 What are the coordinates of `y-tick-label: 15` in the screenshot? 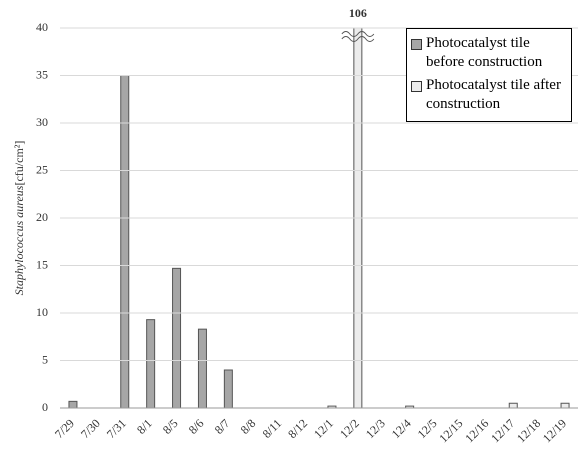 It's located at (42, 264).